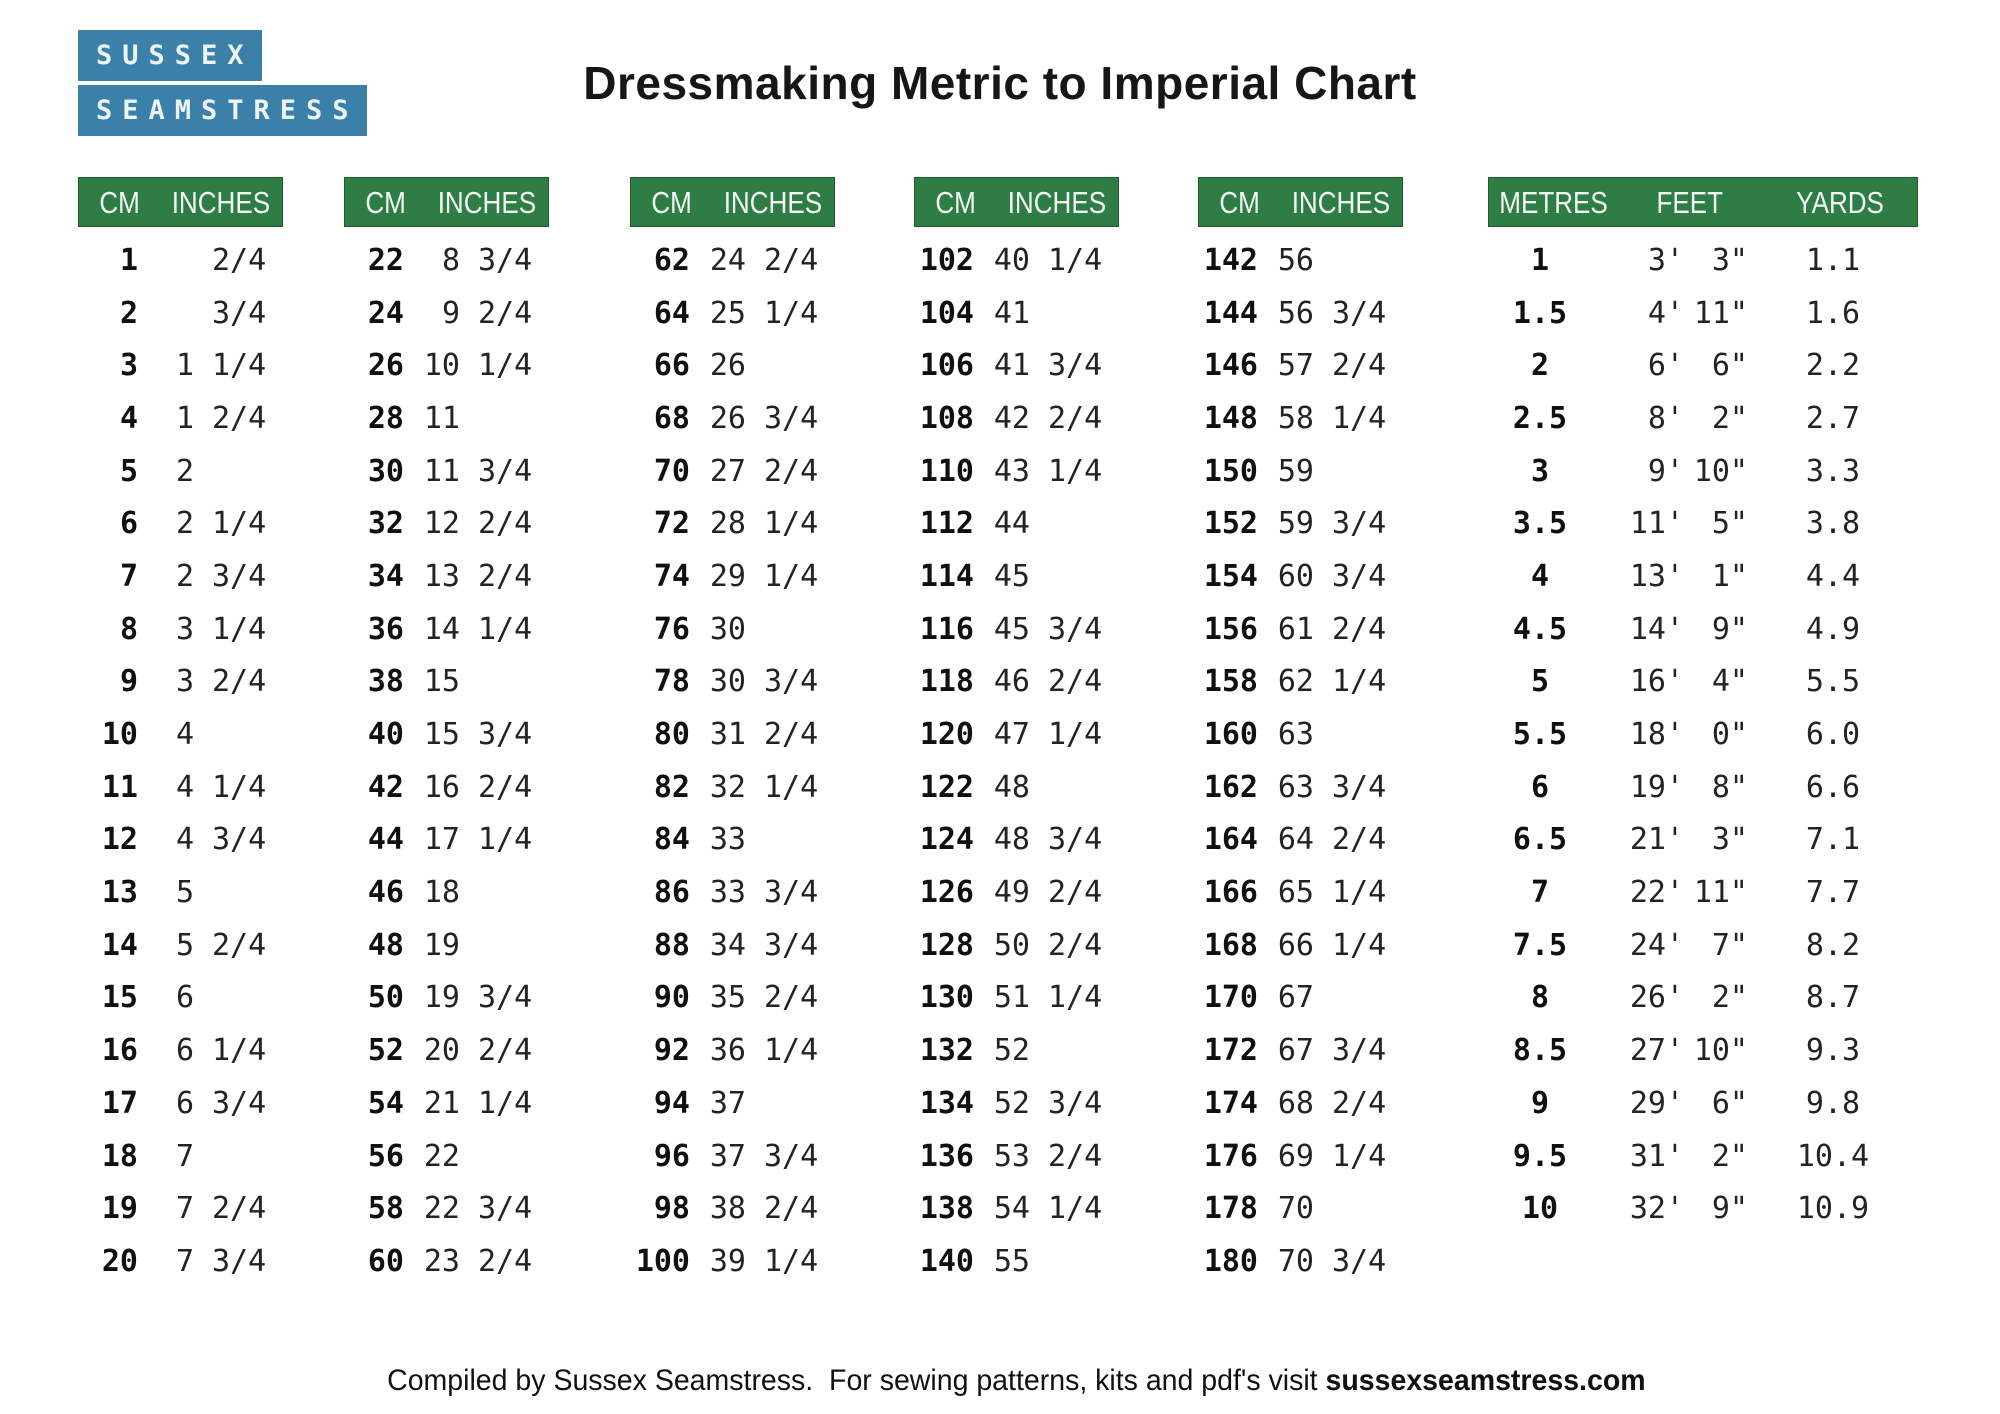 The image size is (2000, 1414). I want to click on cm-value: 26, so click(385, 366).